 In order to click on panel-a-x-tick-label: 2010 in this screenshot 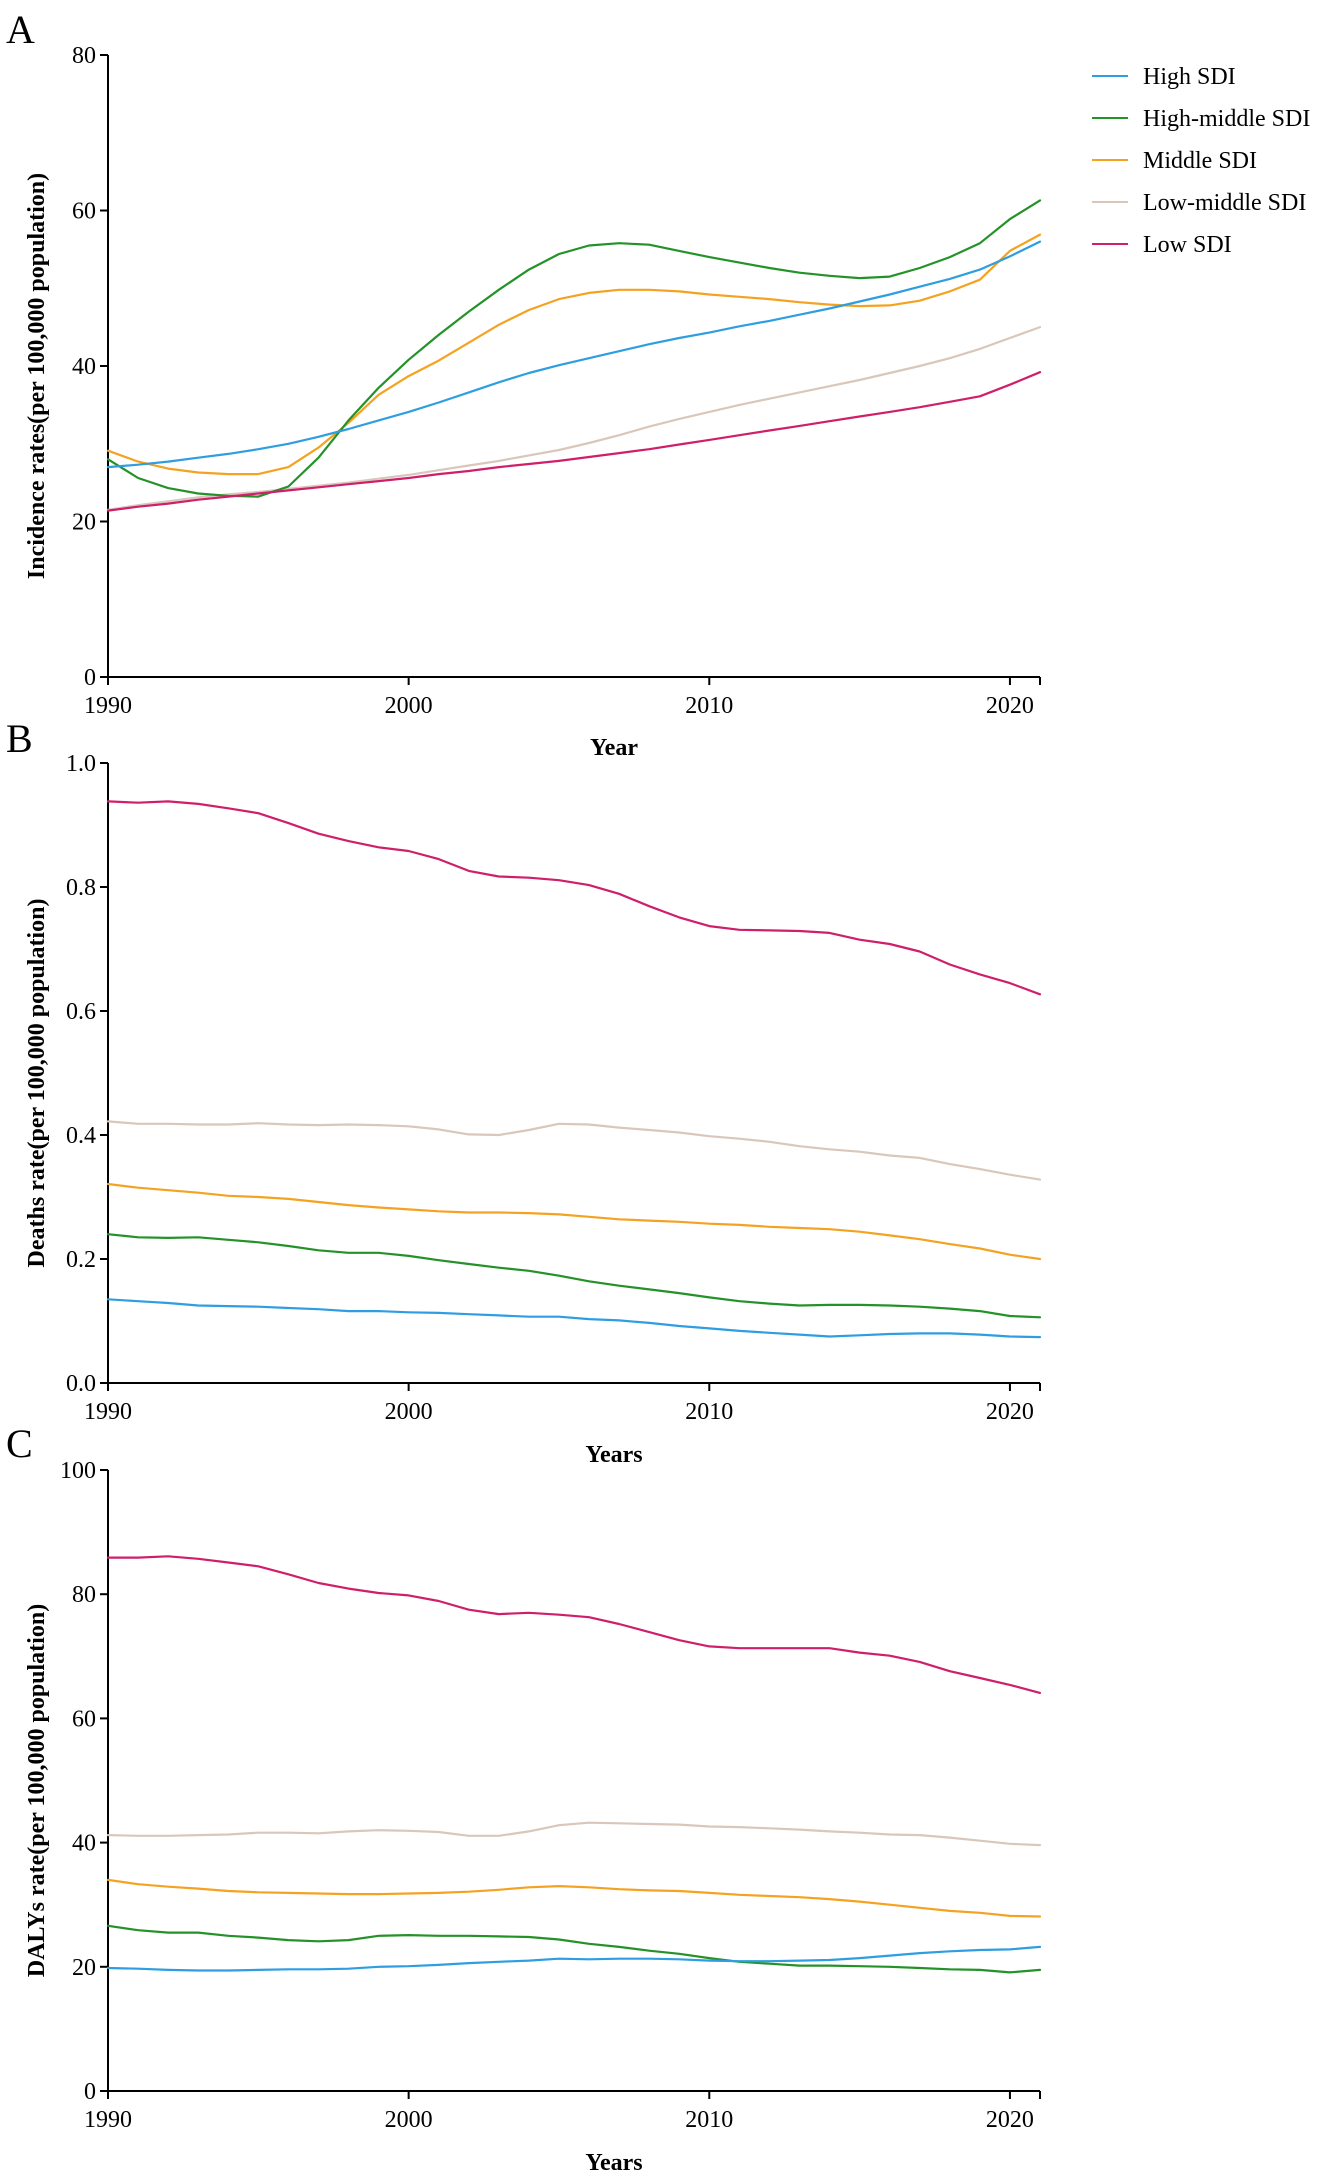, I will do `click(709, 706)`.